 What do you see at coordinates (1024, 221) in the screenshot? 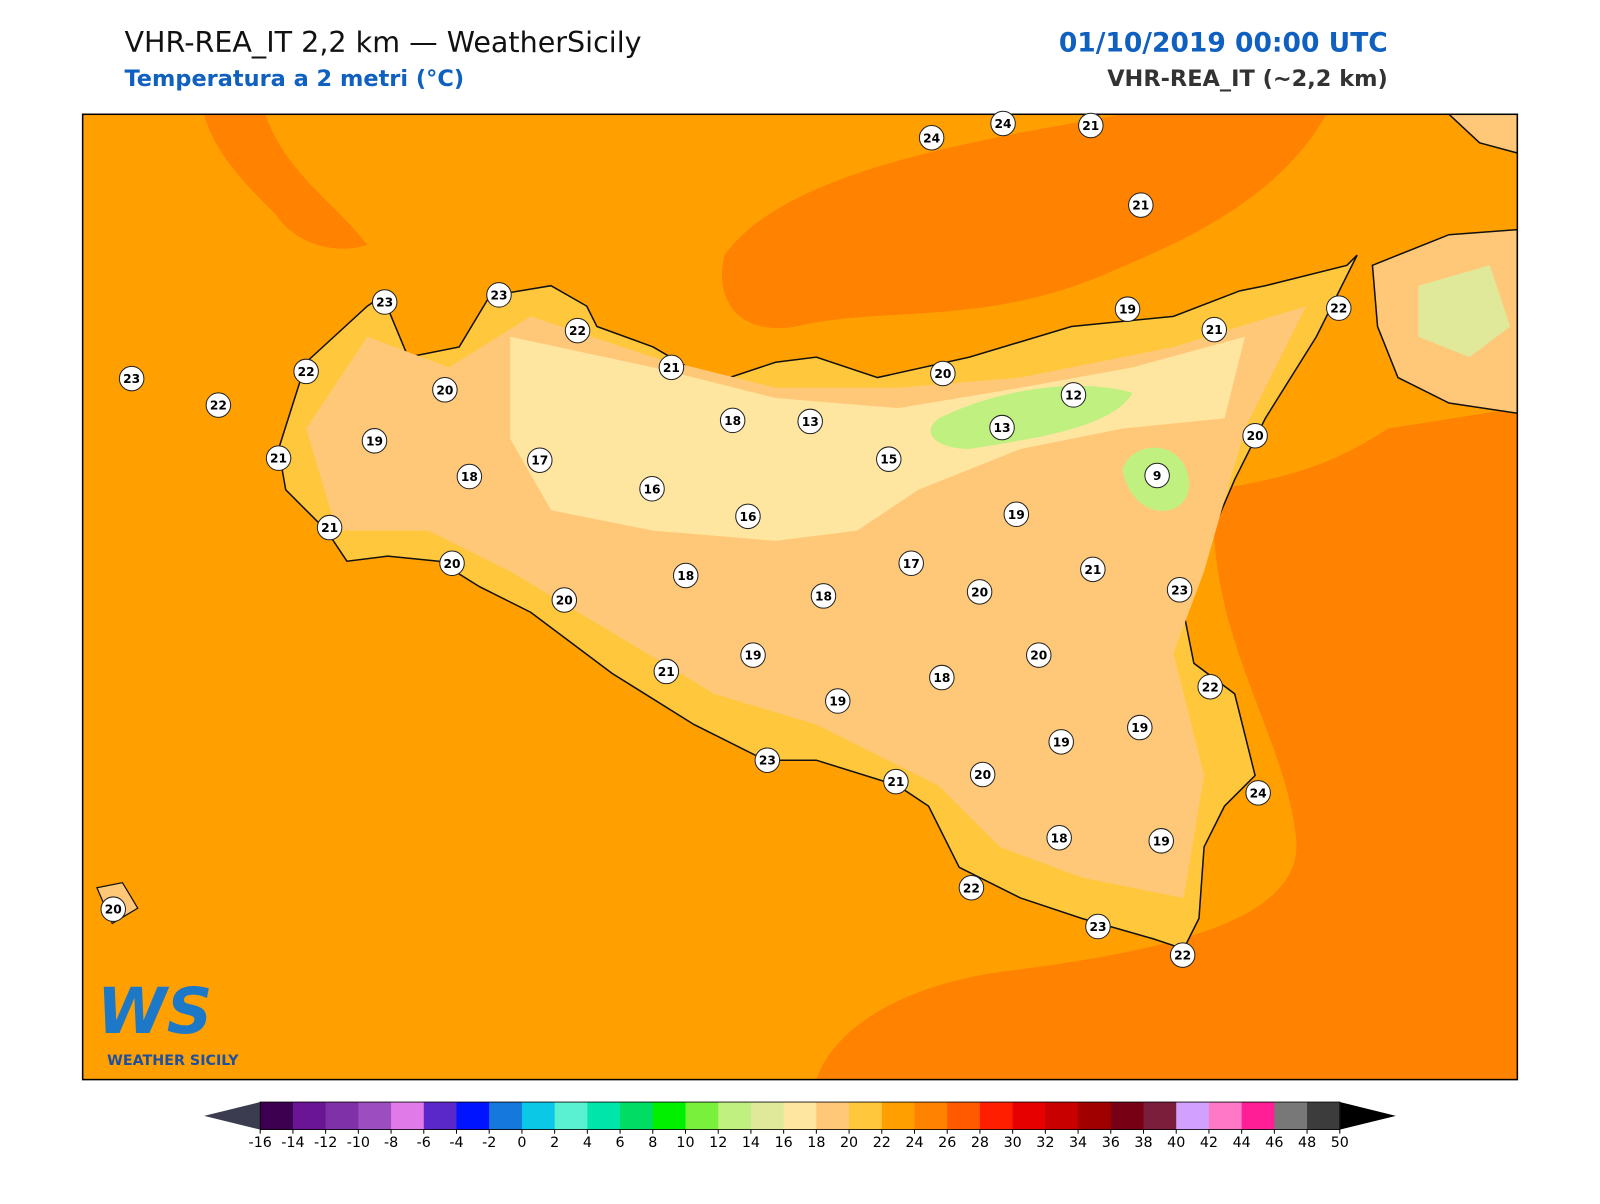
I see `warm-sea` at bounding box center [1024, 221].